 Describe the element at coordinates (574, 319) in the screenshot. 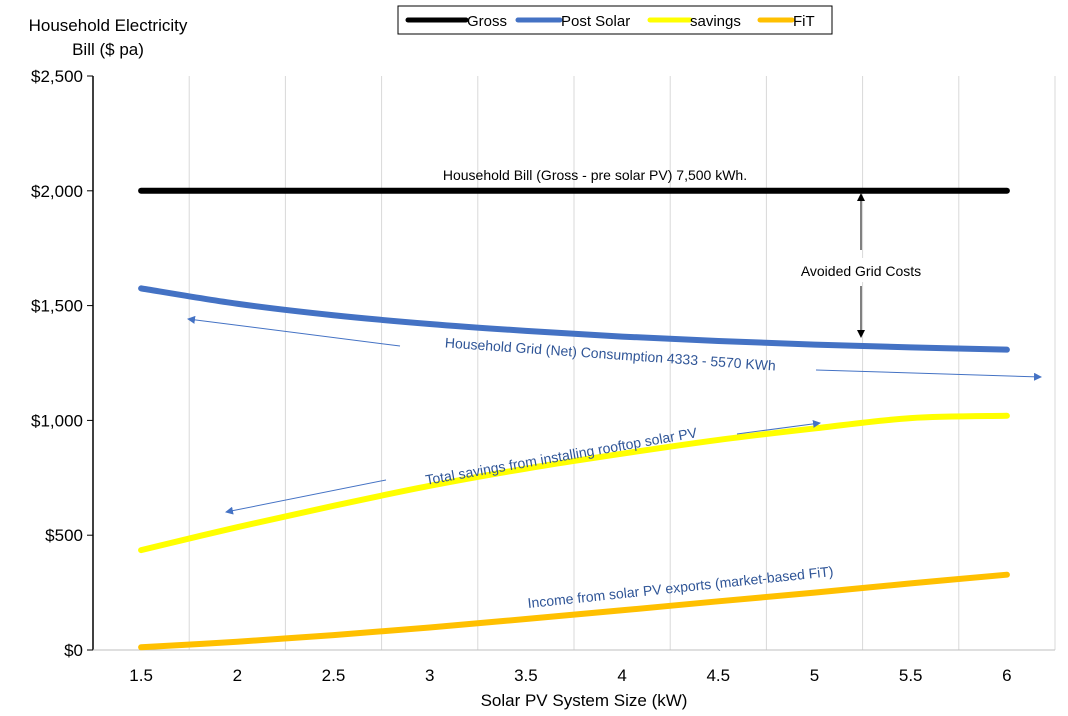

I see `series-line-post-solar` at that location.